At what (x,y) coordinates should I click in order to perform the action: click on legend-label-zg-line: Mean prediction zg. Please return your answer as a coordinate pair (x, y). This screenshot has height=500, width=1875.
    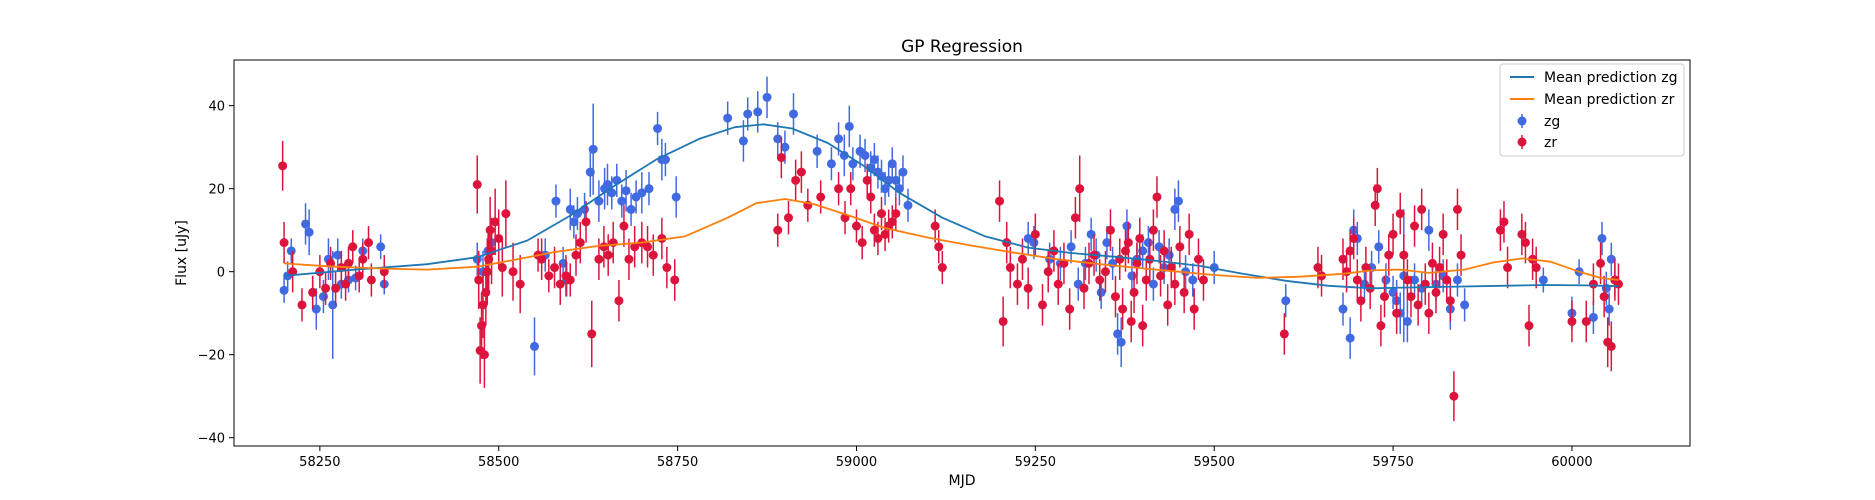
    Looking at the image, I should click on (1611, 78).